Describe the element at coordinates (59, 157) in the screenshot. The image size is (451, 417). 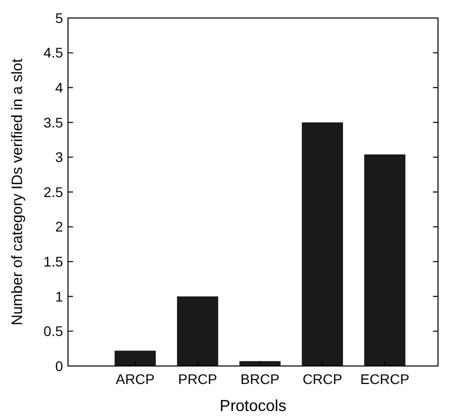
I see `y-tick-label: 3` at that location.